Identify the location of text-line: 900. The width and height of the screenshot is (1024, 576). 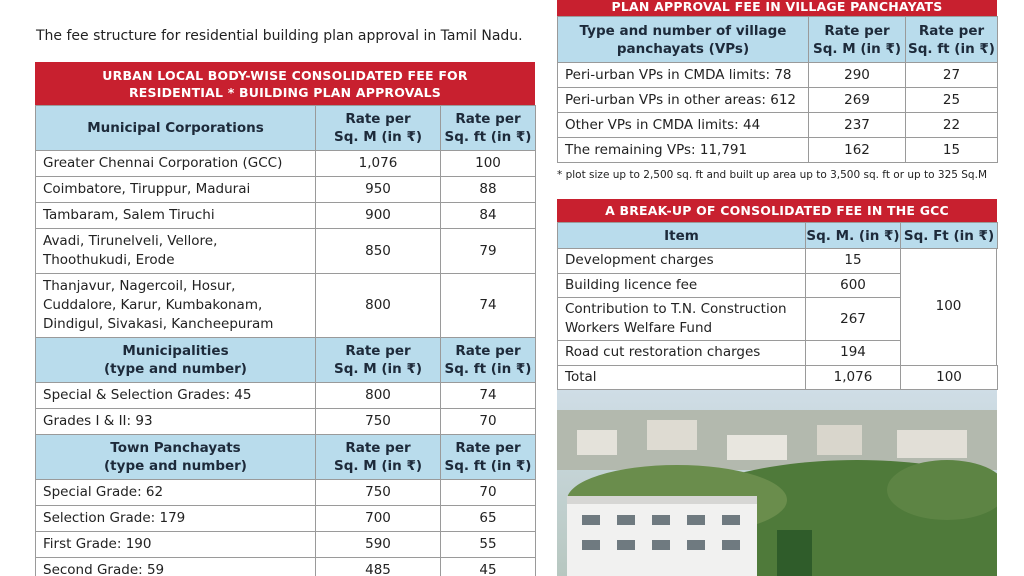
(378, 215).